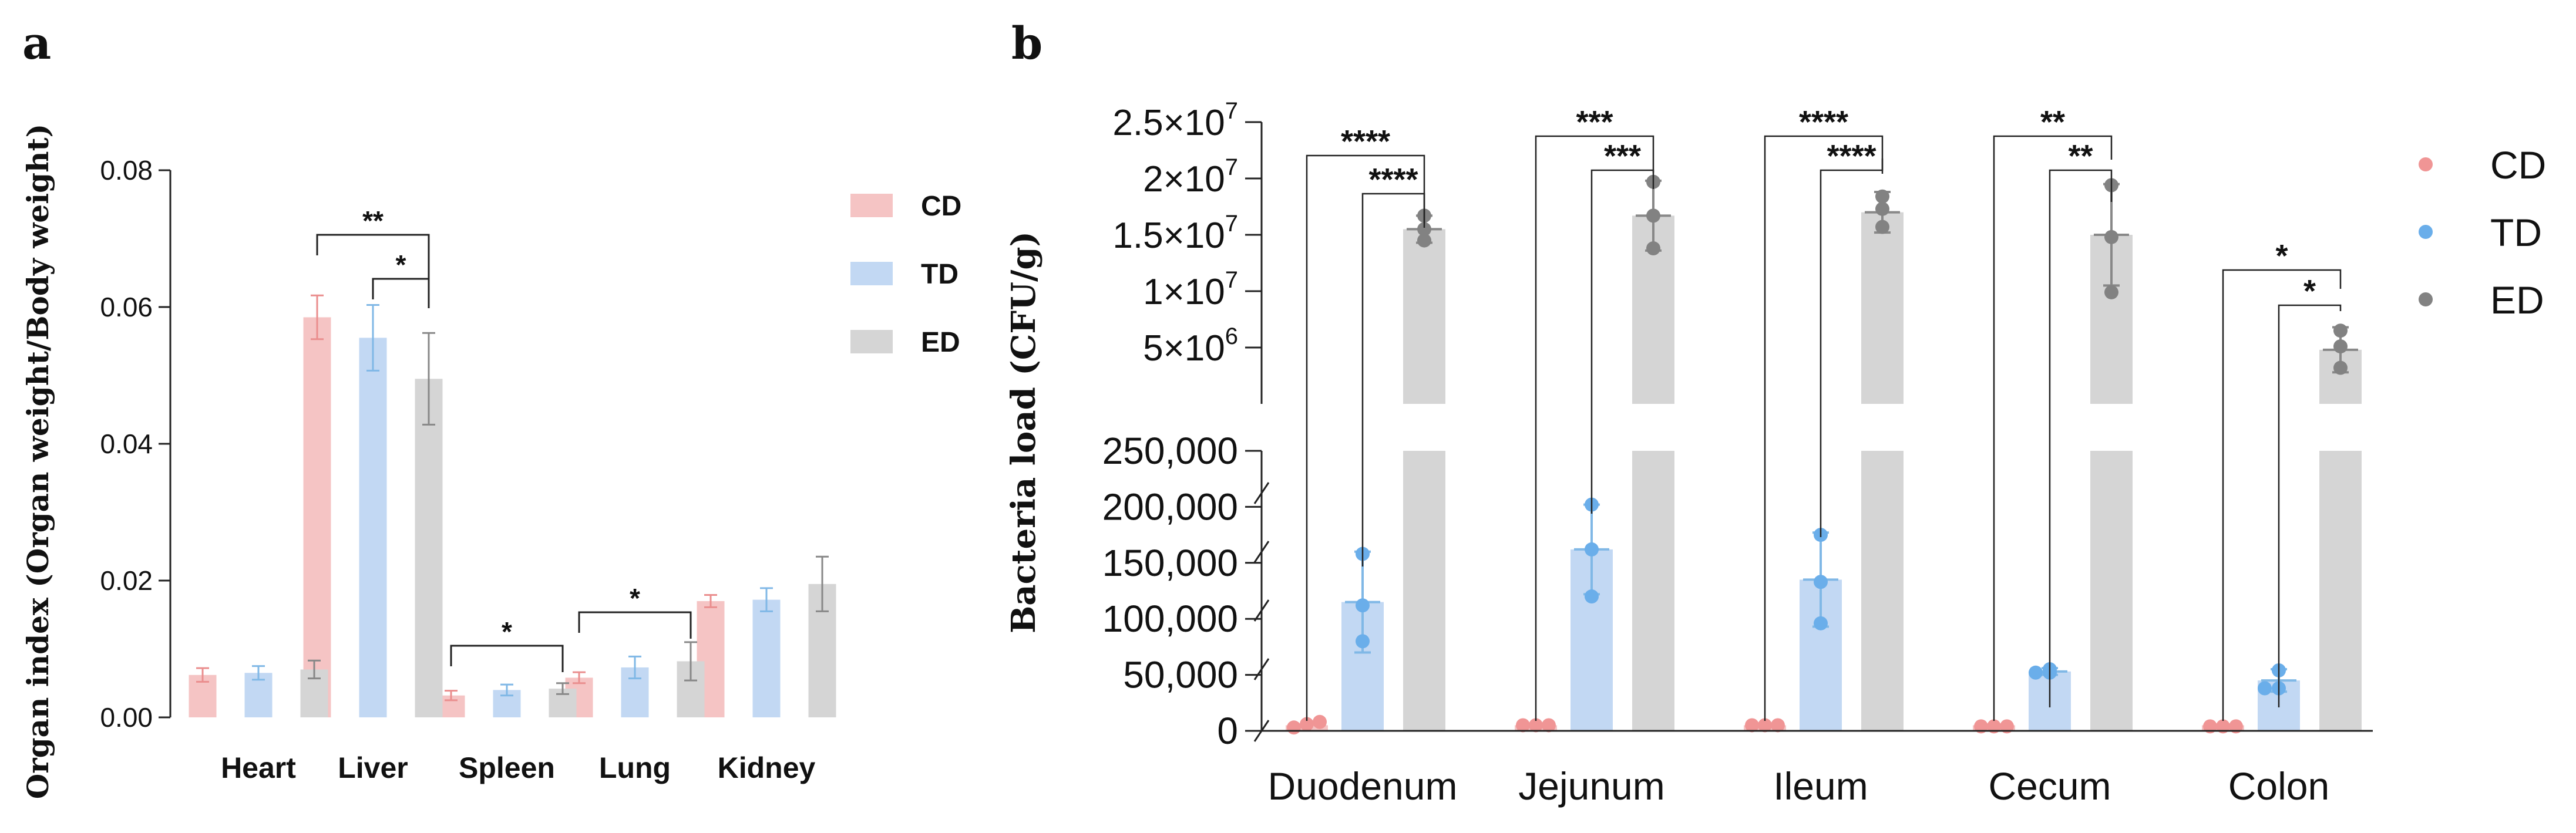  Describe the element at coordinates (2278, 786) in the screenshot. I see `x-tick-label: Colon` at that location.